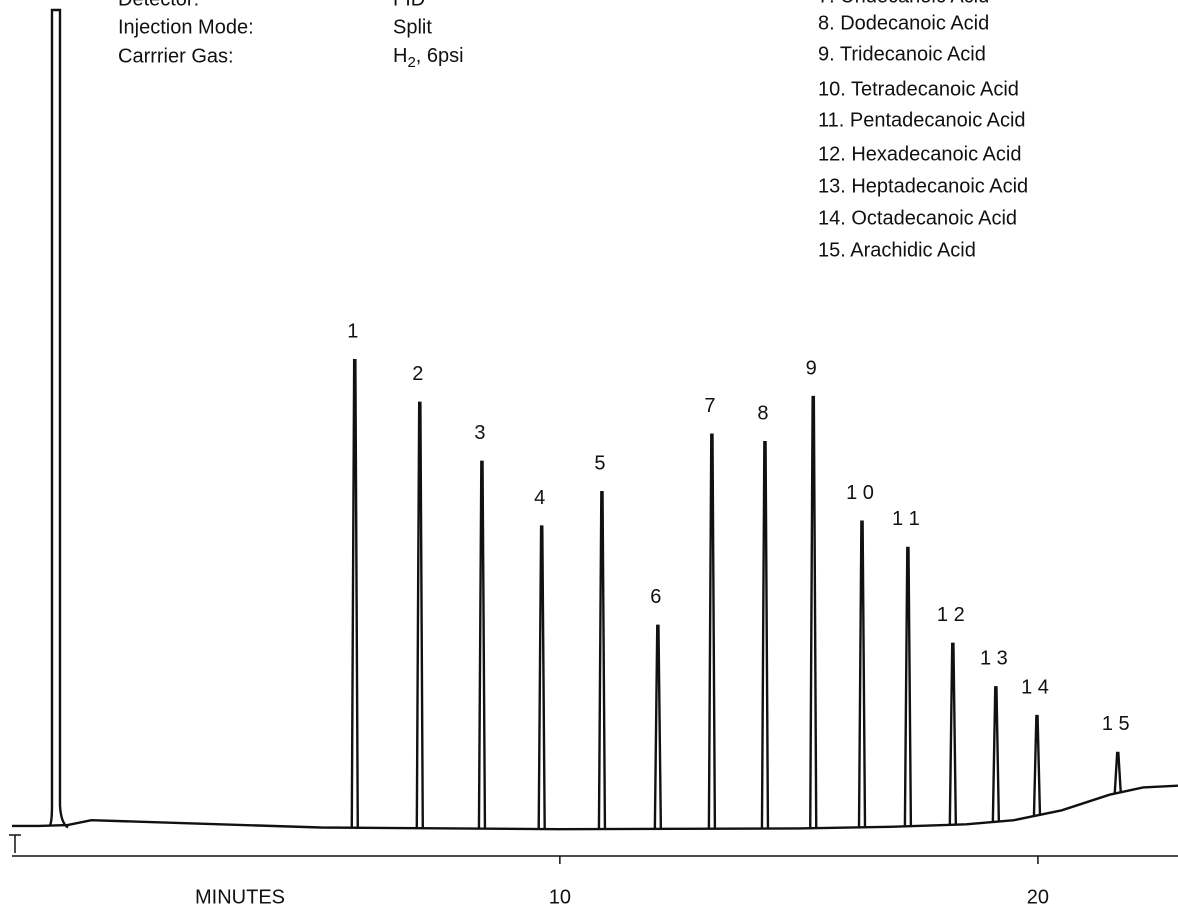 This screenshot has height=913, width=1178. I want to click on info-value: Split, so click(412, 27).